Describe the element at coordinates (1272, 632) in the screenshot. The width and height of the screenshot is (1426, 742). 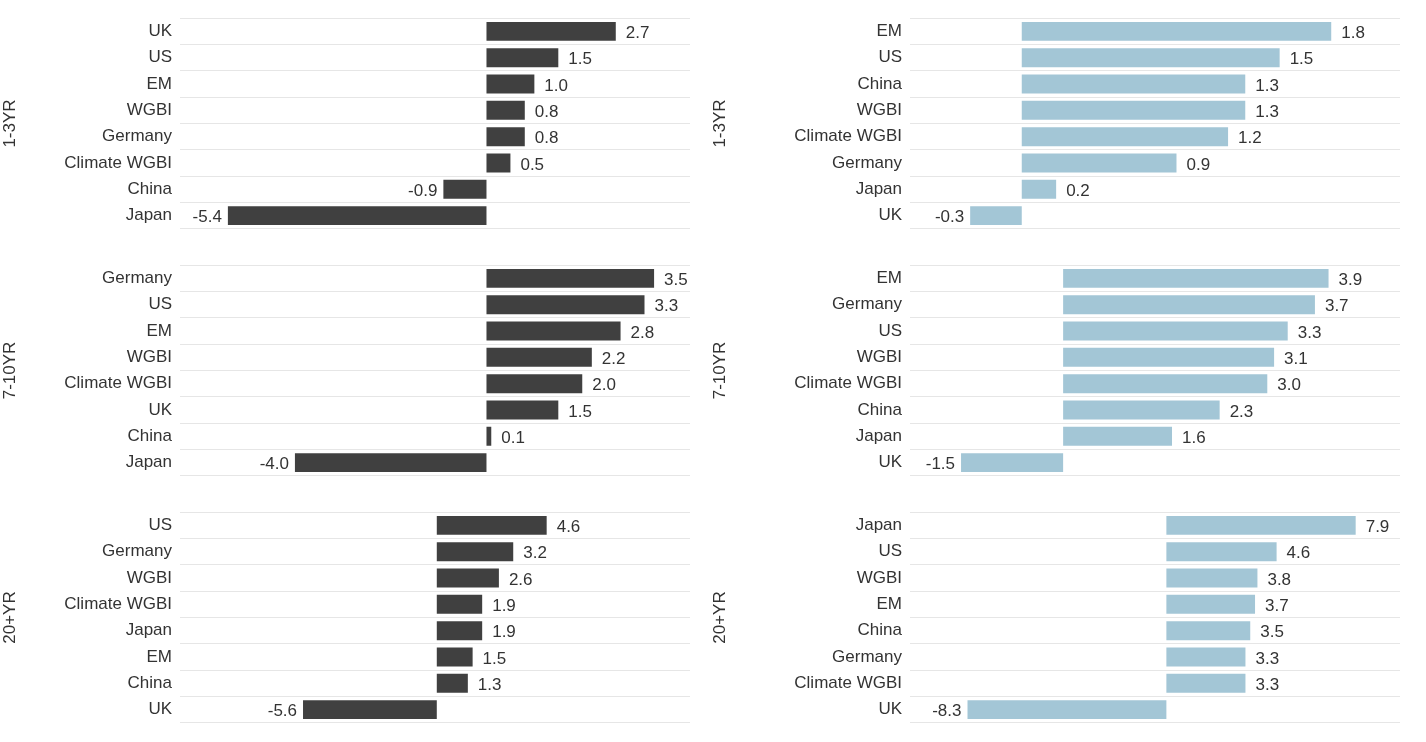
I see `data-label: 3.5` at that location.